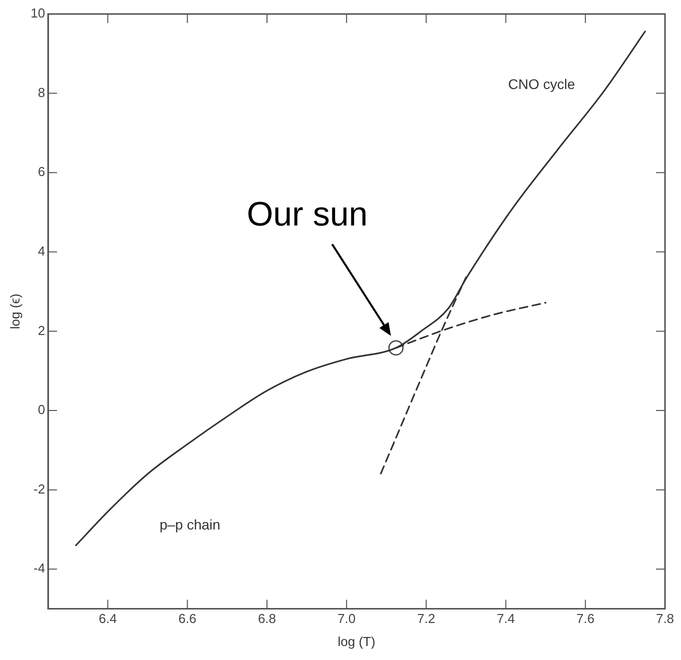  Describe the element at coordinates (665, 618) in the screenshot. I see `x-tick-label: 7.8` at that location.